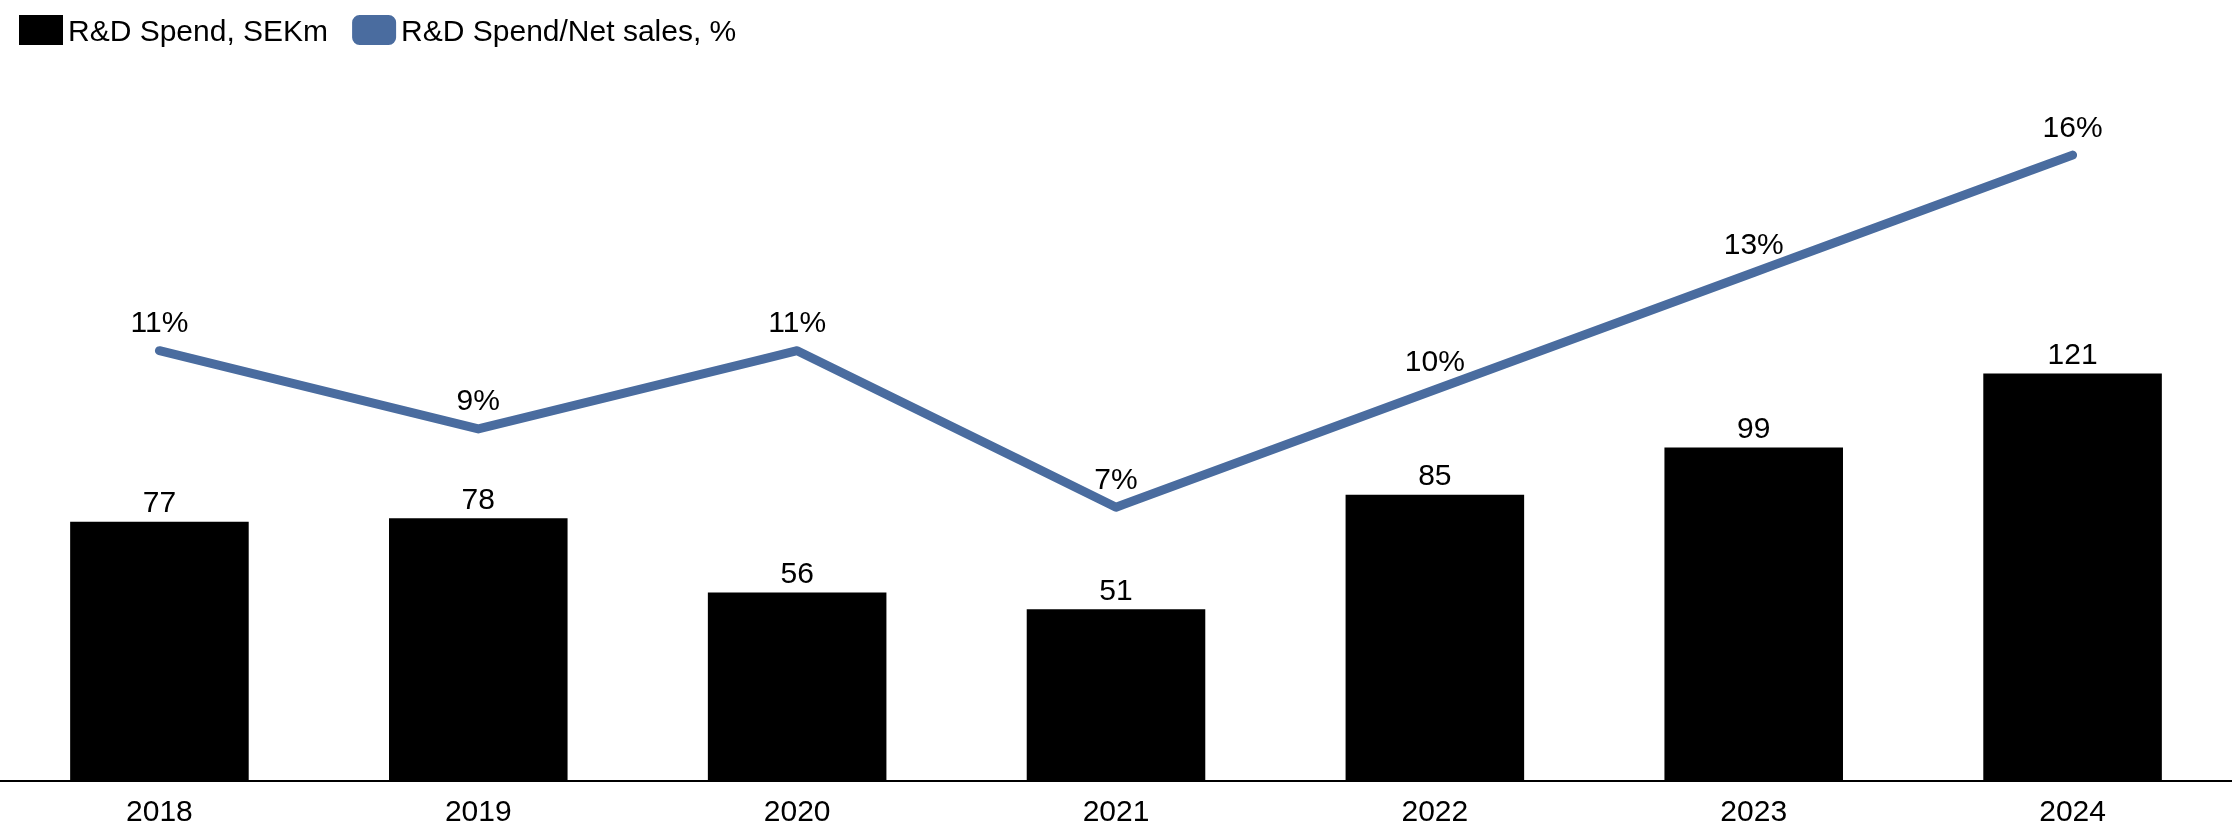 This screenshot has width=2232, height=835. I want to click on data-label: 77, so click(159, 502).